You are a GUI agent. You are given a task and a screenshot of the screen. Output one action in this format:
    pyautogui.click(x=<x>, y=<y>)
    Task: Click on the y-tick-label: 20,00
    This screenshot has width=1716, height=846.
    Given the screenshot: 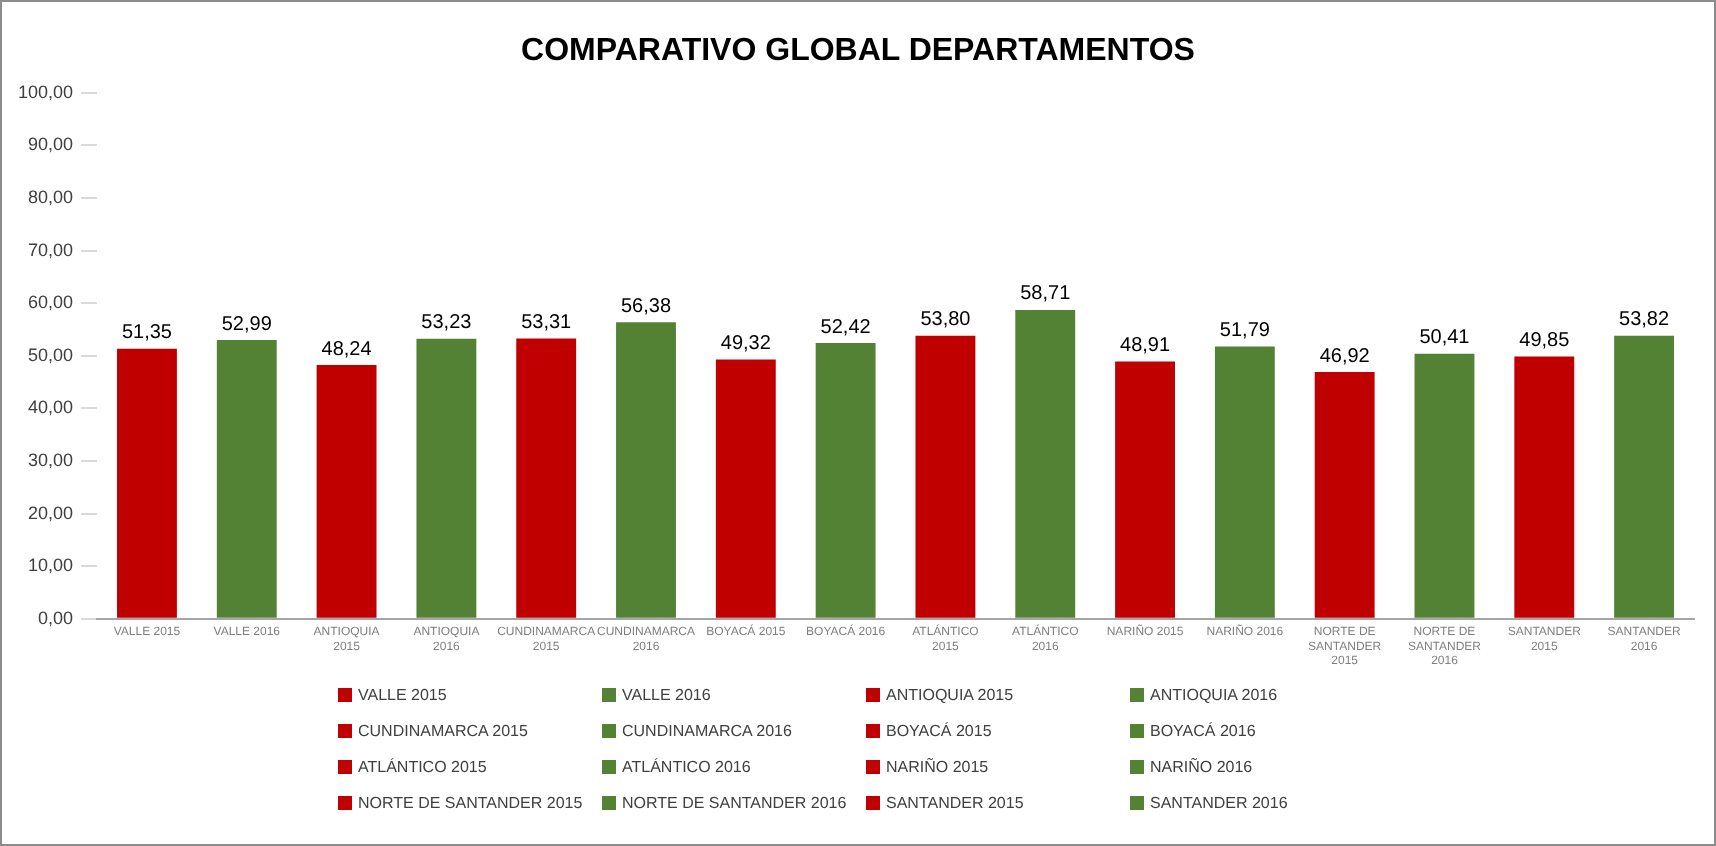 What is the action you would take?
    pyautogui.click(x=50, y=512)
    